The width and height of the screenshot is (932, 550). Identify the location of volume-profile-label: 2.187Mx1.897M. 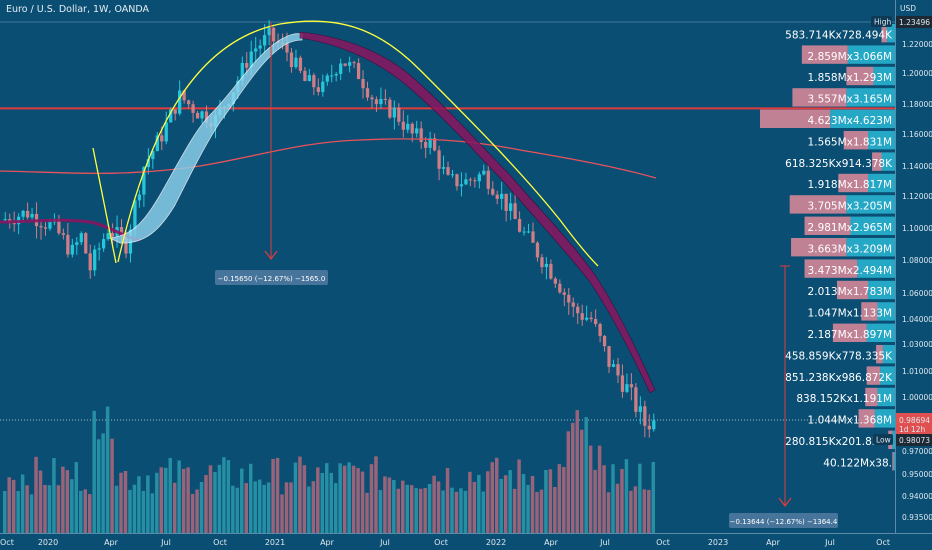
(850, 335).